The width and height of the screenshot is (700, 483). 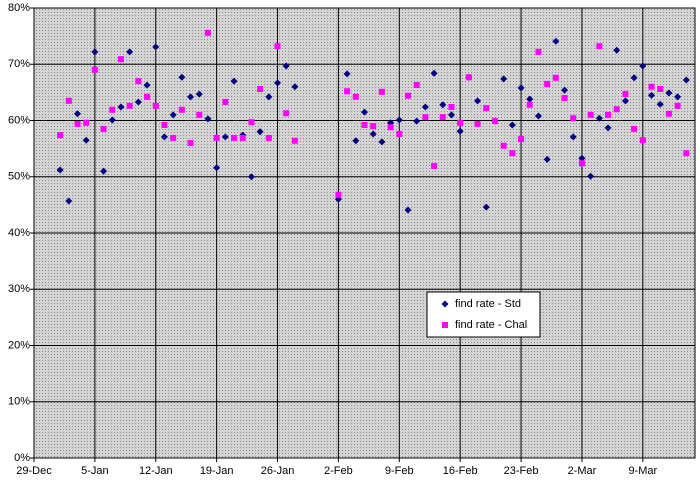 What do you see at coordinates (156, 471) in the screenshot?
I see `x-tick-label: 12-Jan` at bounding box center [156, 471].